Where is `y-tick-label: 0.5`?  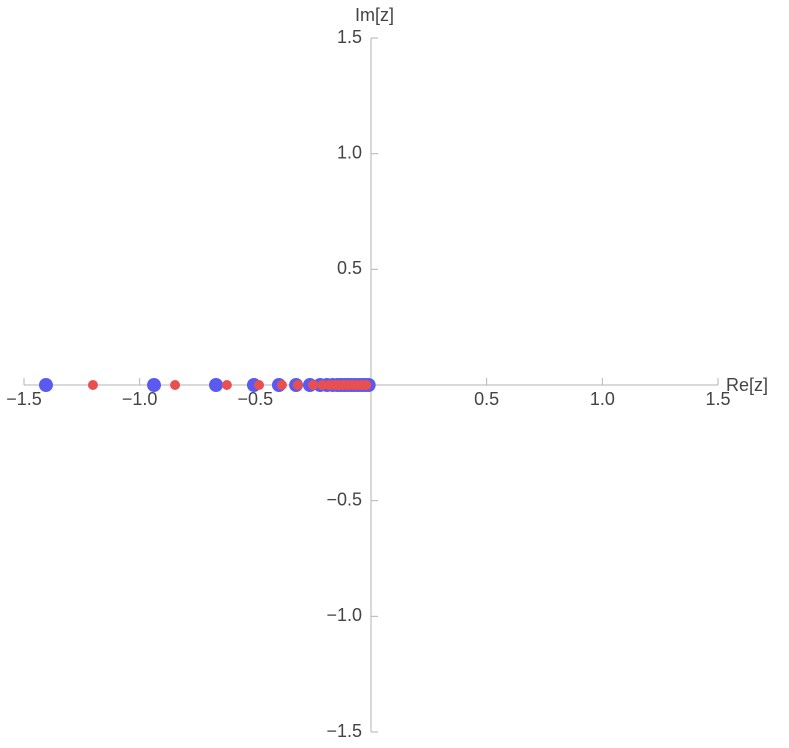 y-tick-label: 0.5 is located at coordinates (349, 268).